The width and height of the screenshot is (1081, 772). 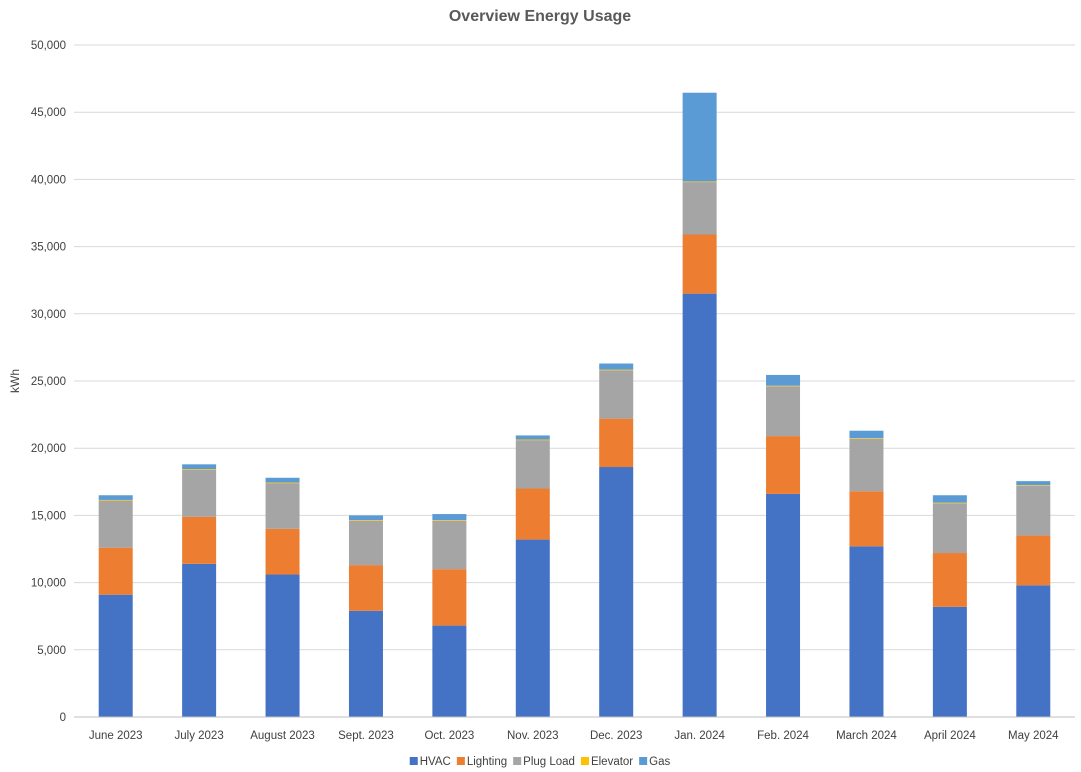 I want to click on y-tick-label: 5,000, so click(x=51, y=651).